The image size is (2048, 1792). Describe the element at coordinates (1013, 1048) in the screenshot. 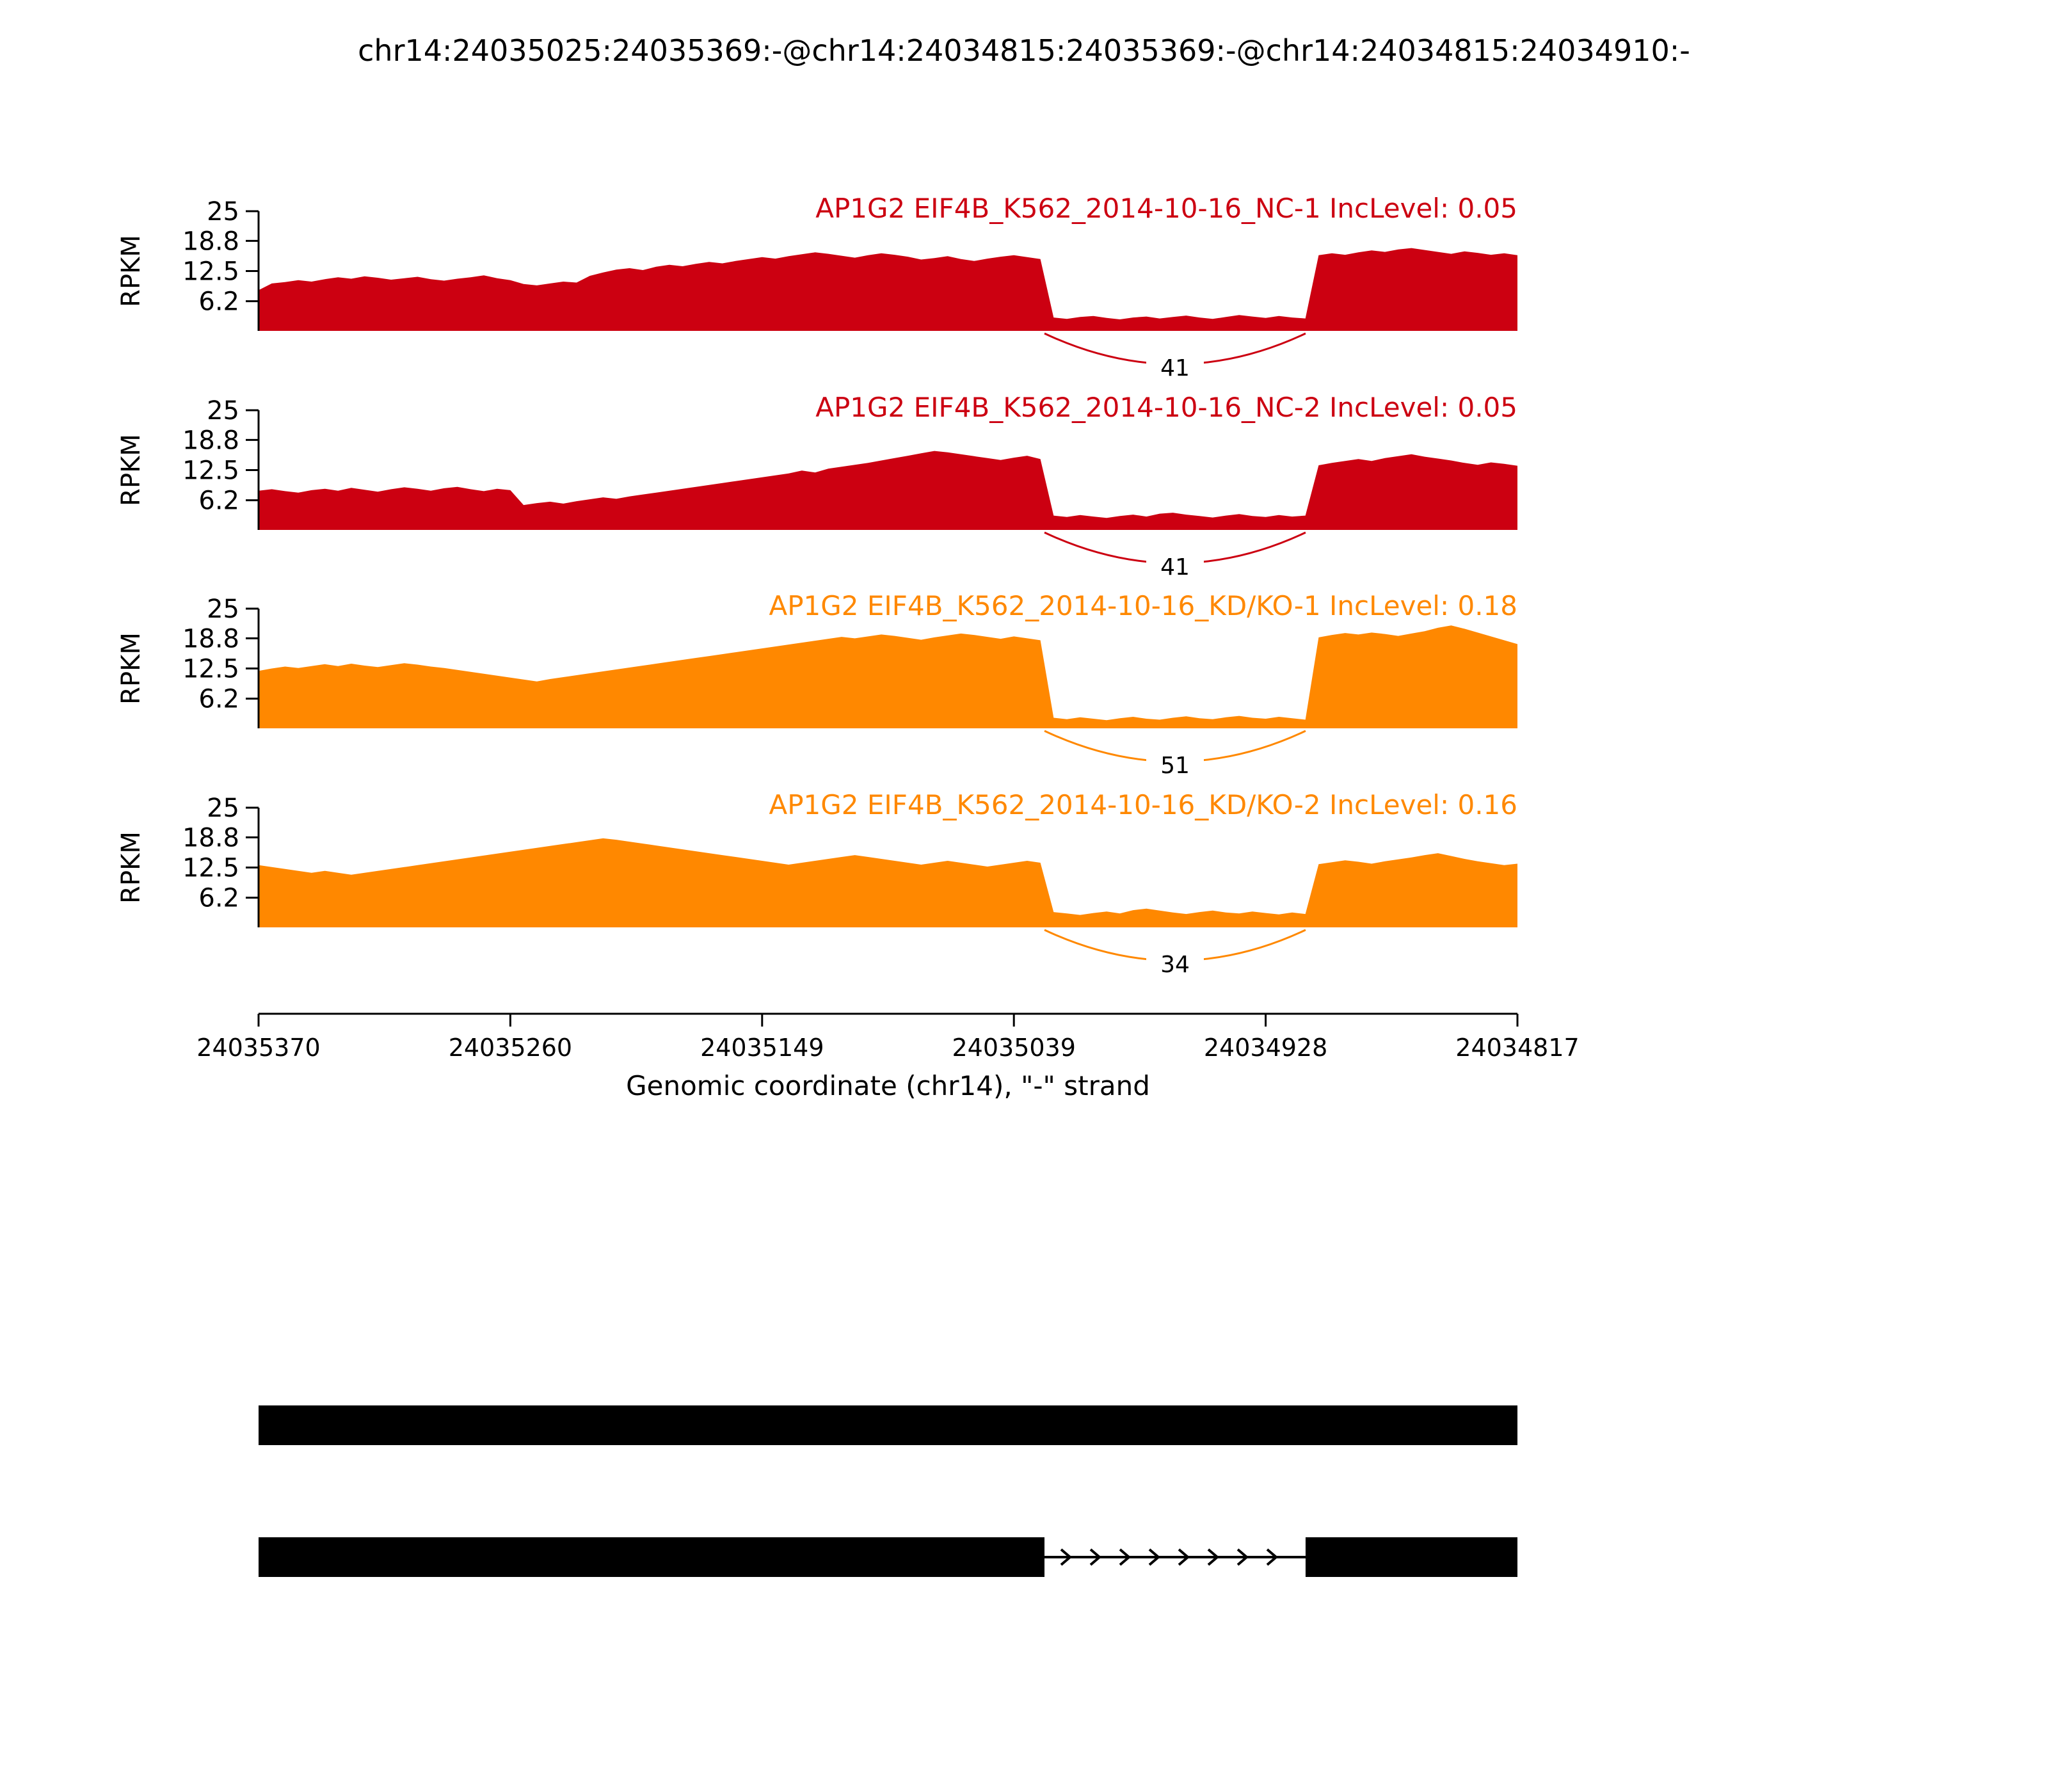

I see `x-tick-label: 24035039` at that location.